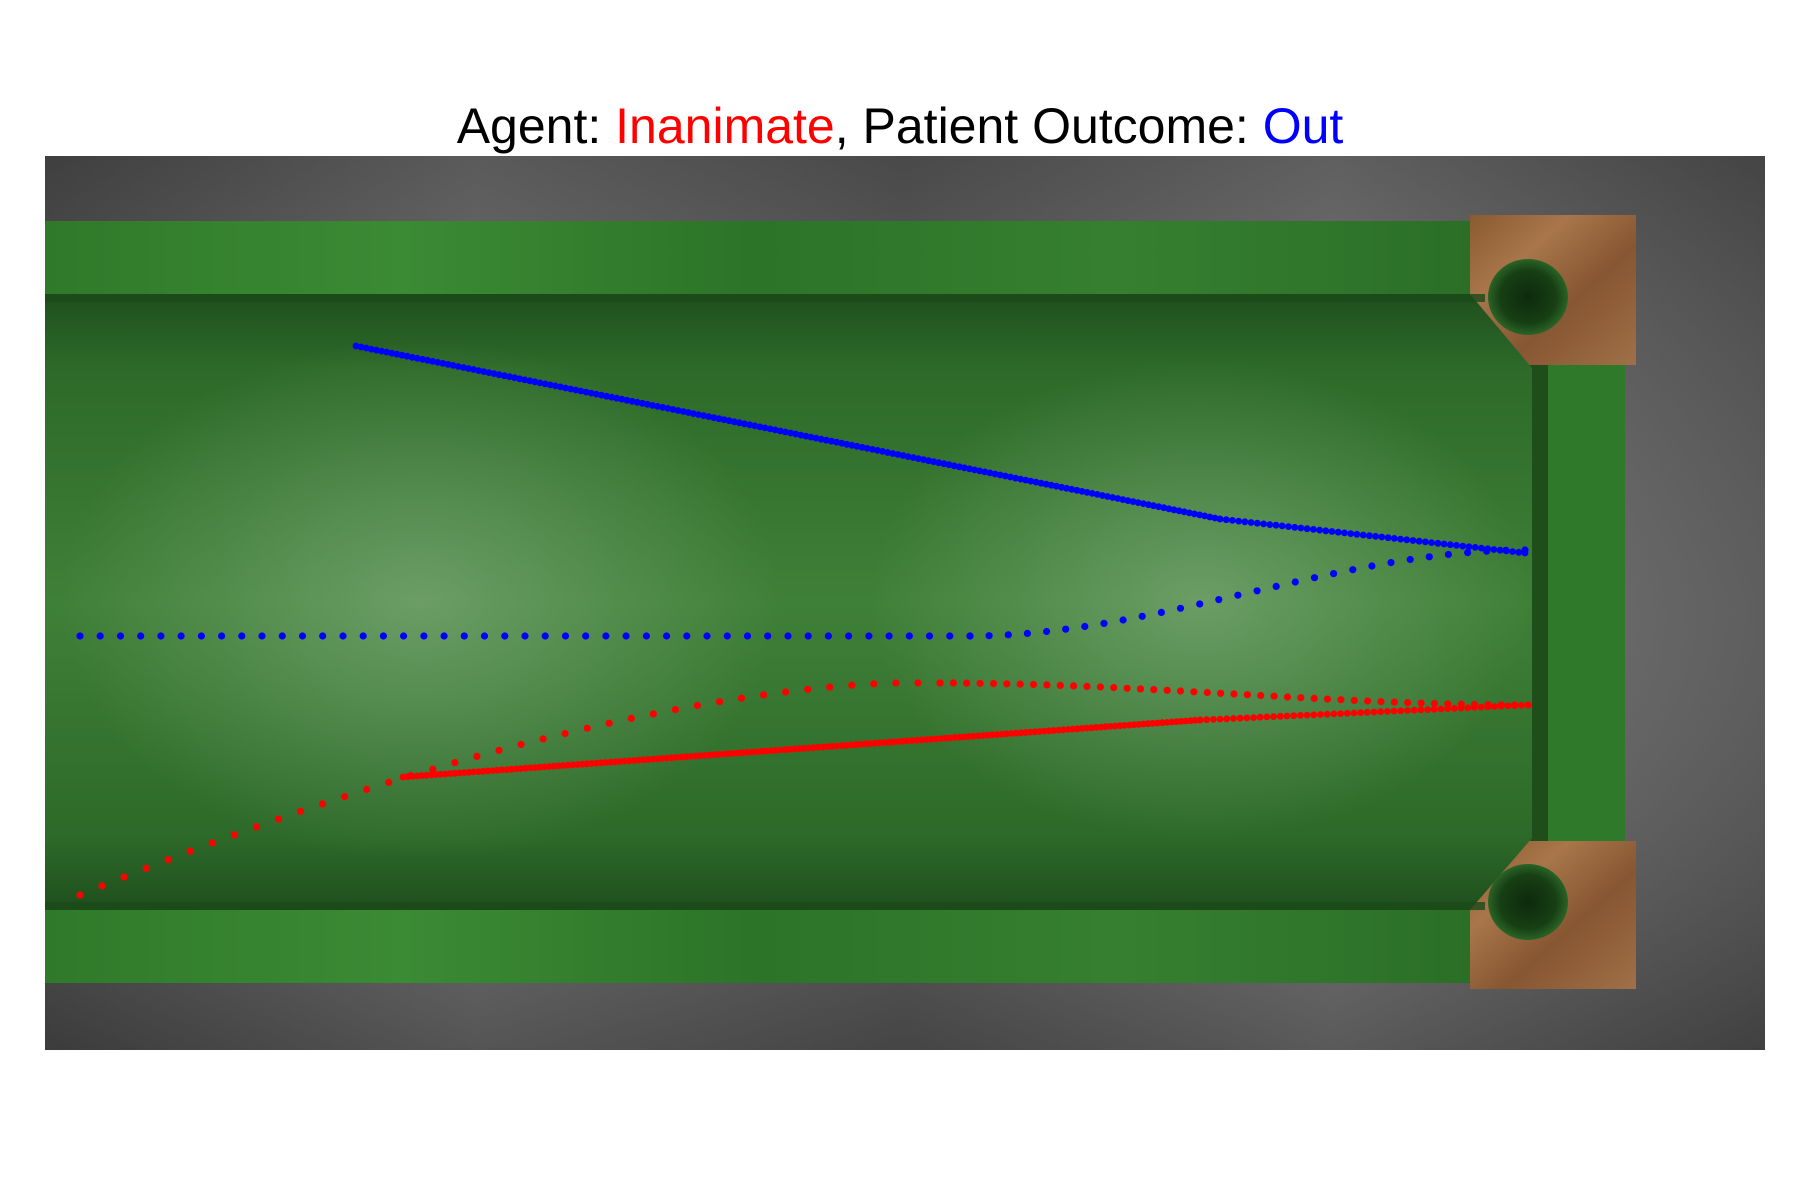  What do you see at coordinates (757, 258) in the screenshot?
I see `top-rail` at bounding box center [757, 258].